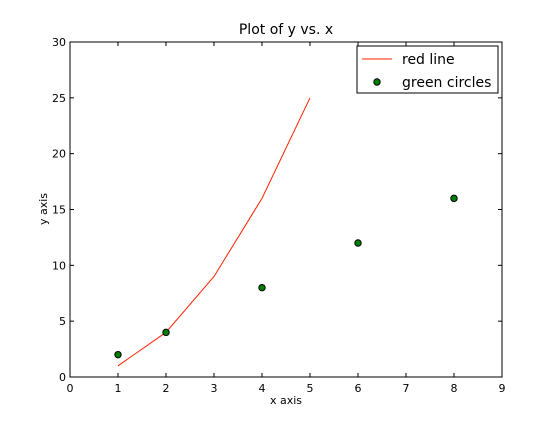 The image size is (559, 423). Describe the element at coordinates (59, 210) in the screenshot. I see `y-tick-label-3: 15` at that location.